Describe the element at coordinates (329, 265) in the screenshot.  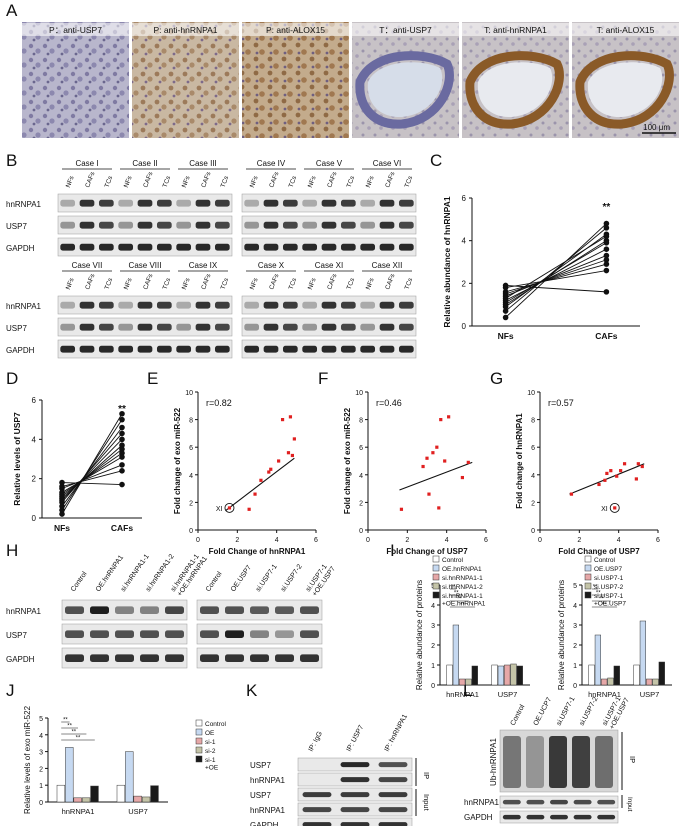
I see `case-label: Case XI` at that location.